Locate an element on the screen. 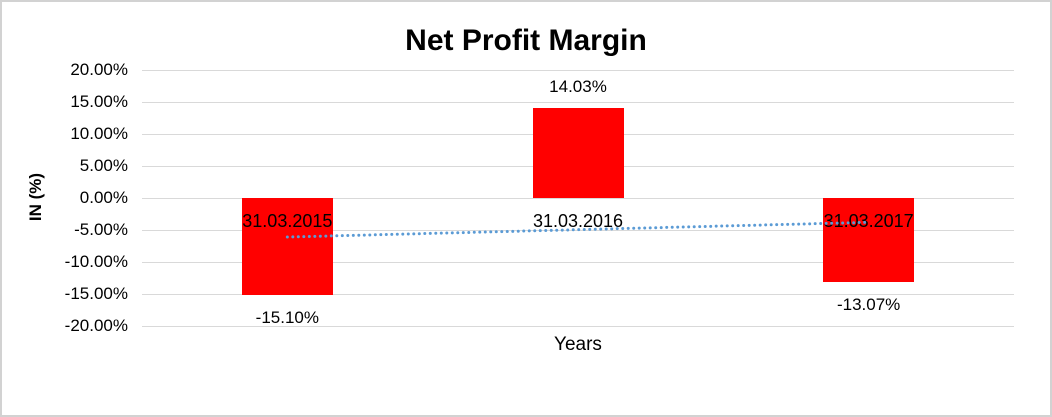 This screenshot has height=417, width=1052. y-tick-label: -5.00% is located at coordinates (101, 229).